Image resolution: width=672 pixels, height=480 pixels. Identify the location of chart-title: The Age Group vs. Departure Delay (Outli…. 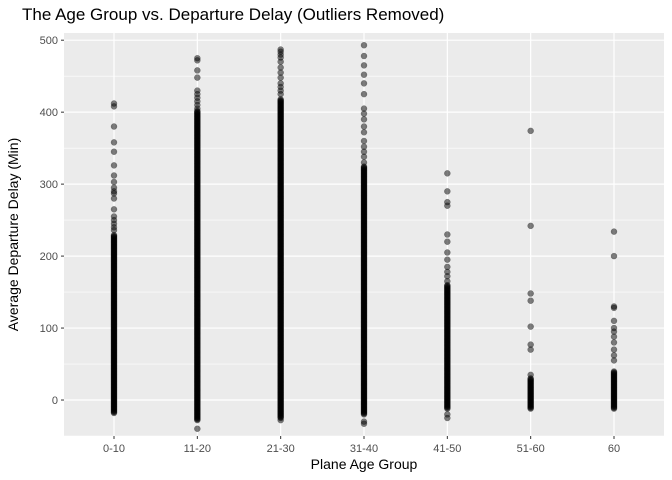
(233, 14).